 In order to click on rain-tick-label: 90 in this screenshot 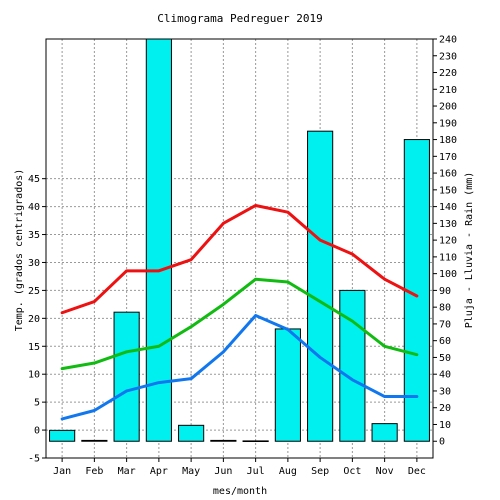, I will do `click(445, 291)`.